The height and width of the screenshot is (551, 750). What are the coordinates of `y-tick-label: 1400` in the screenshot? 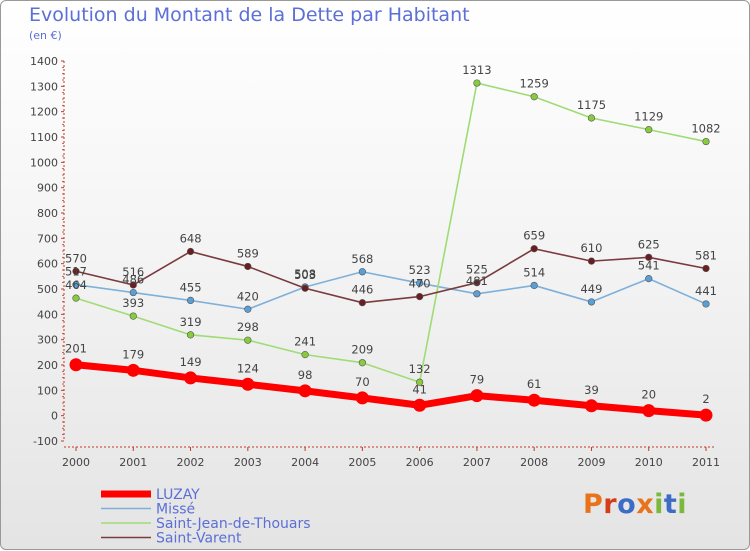 It's located at (44, 61).